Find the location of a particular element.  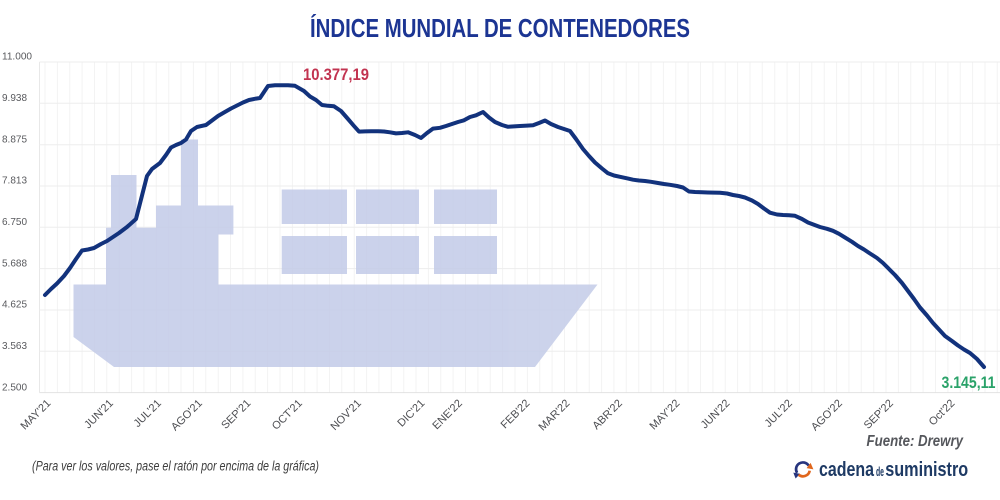

svg-text: 9.938 is located at coordinates (14, 98).